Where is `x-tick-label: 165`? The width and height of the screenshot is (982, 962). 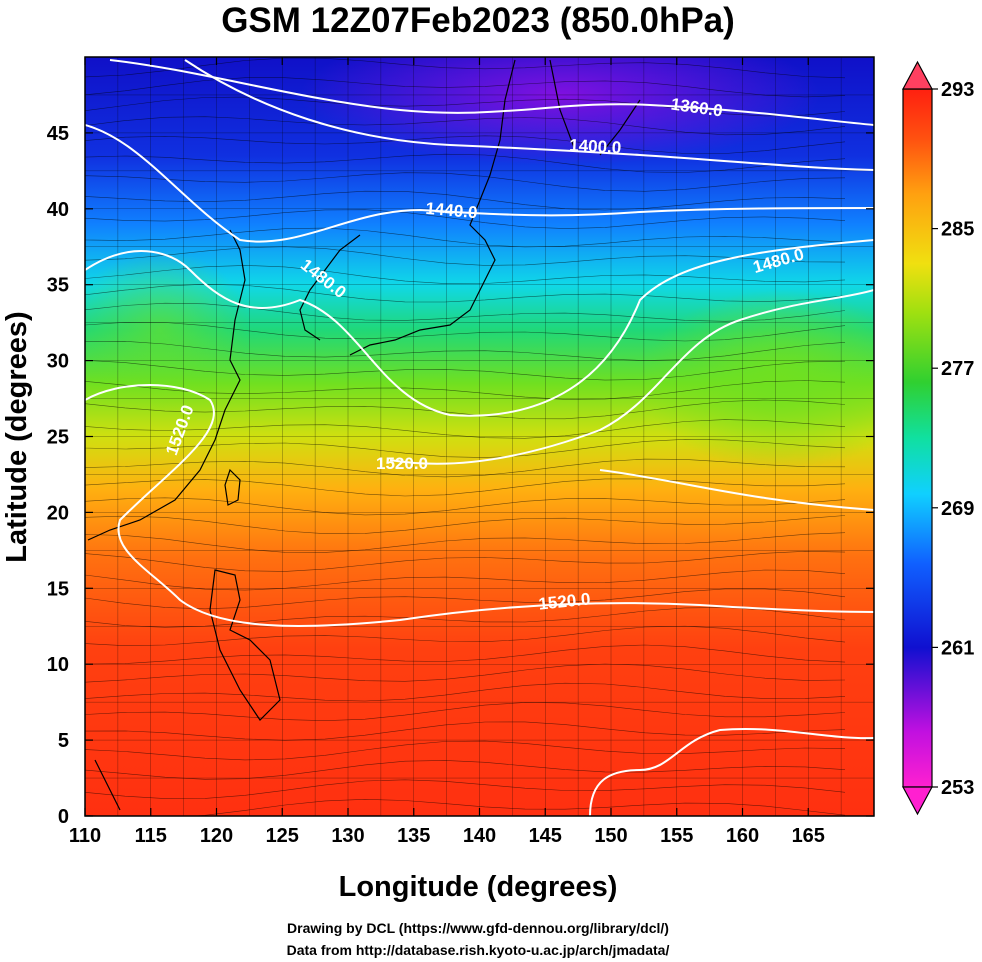
x-tick-label: 165 is located at coordinates (808, 836).